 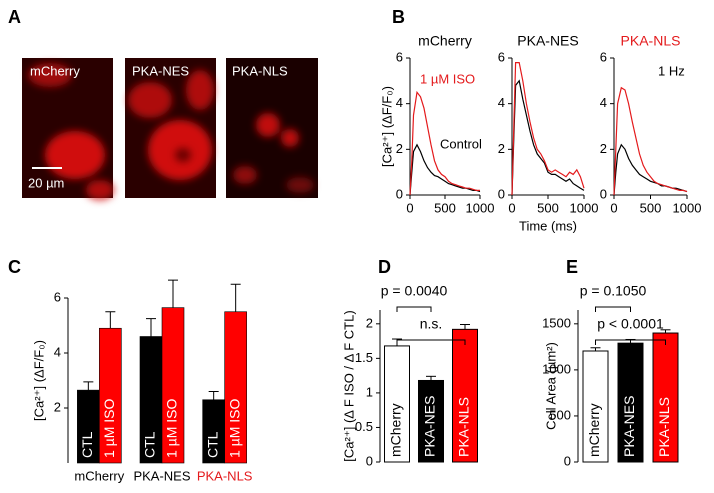 I want to click on significance-label: p < 0.0001, so click(x=630, y=324).